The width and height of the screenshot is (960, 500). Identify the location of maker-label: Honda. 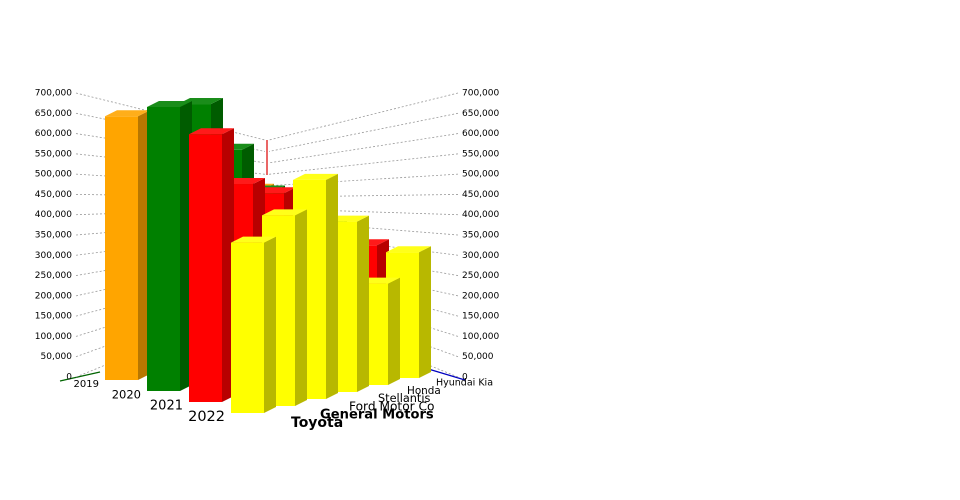
(424, 391).